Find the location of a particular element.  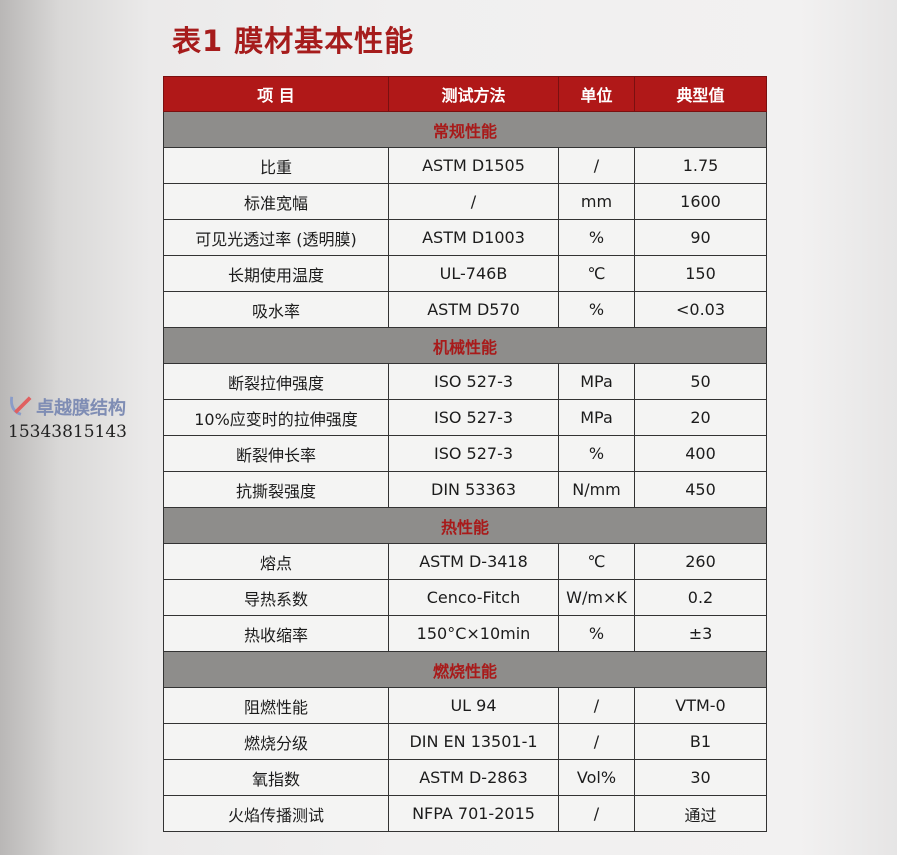

table-row: 断裂伸长率 ISO 527-3% 400 is located at coordinates (465, 453).